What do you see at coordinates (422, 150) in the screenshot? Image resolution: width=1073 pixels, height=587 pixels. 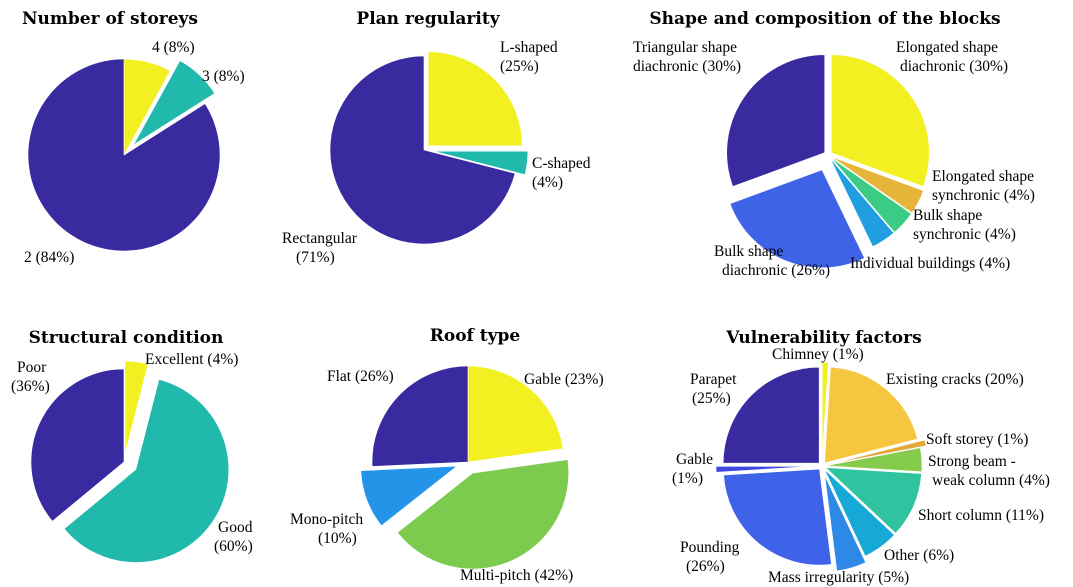 I see `pie-slice-rectangular` at bounding box center [422, 150].